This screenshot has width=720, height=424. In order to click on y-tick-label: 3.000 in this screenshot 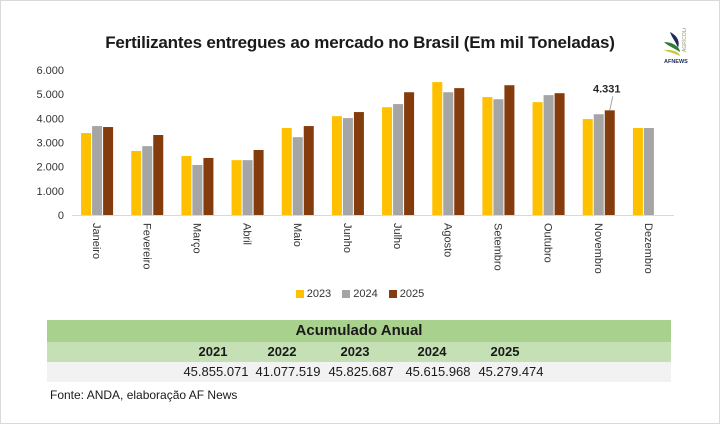, I will do `click(50, 144)`.